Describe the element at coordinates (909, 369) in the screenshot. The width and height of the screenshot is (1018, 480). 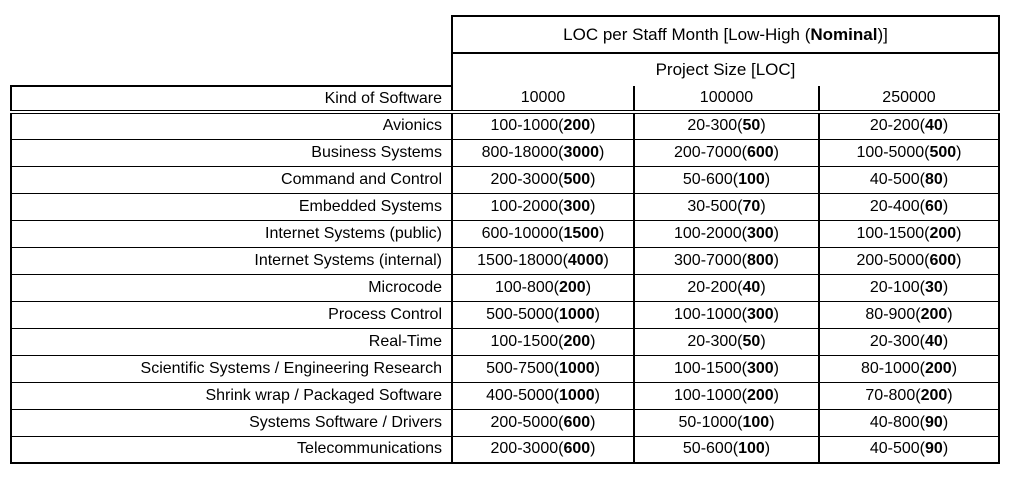
I see `value-cell: 80-1000(200)` at that location.